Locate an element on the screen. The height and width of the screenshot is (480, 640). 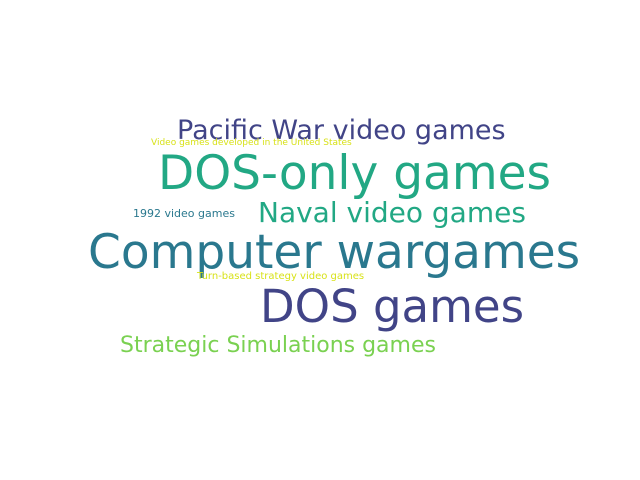
word-pacific-war-video-games: Pacific War video games is located at coordinates (341, 130).